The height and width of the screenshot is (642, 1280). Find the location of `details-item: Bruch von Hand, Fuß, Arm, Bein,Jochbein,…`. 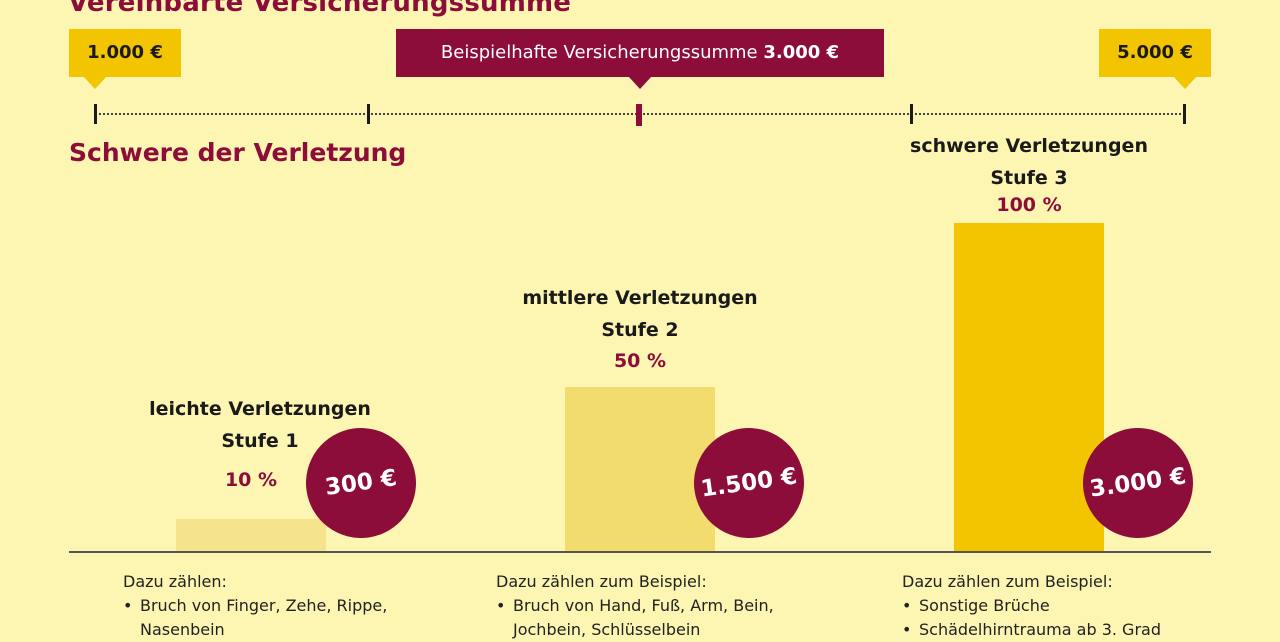

details-item: Bruch von Hand, Fuß, Arm, Bein,Jochbein,… is located at coordinates (635, 618).